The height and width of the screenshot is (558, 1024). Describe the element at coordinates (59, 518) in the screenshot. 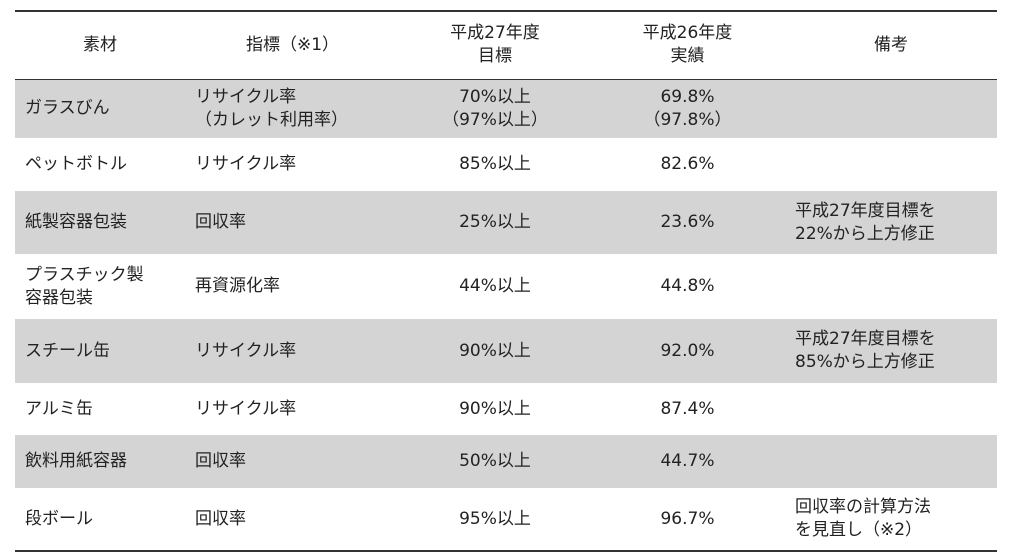

I see `material-cell: 段ボール` at that location.